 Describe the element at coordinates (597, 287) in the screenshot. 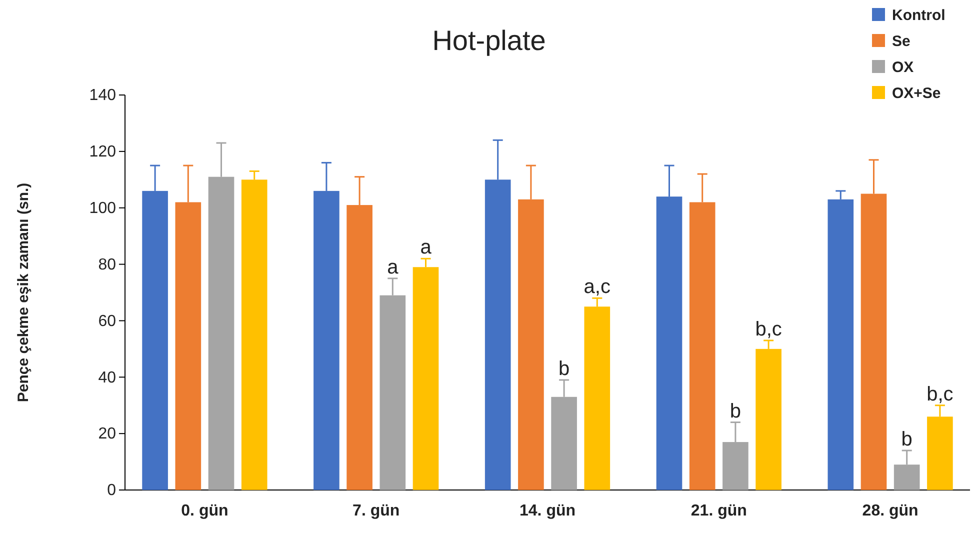

I see `annotation: a,c` at that location.